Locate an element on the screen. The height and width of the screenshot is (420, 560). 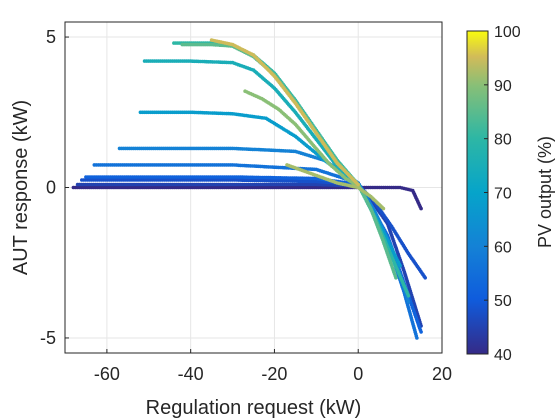
colorbar-ticks: 40 50 60 70 80 90 100 is located at coordinates (502, 194).